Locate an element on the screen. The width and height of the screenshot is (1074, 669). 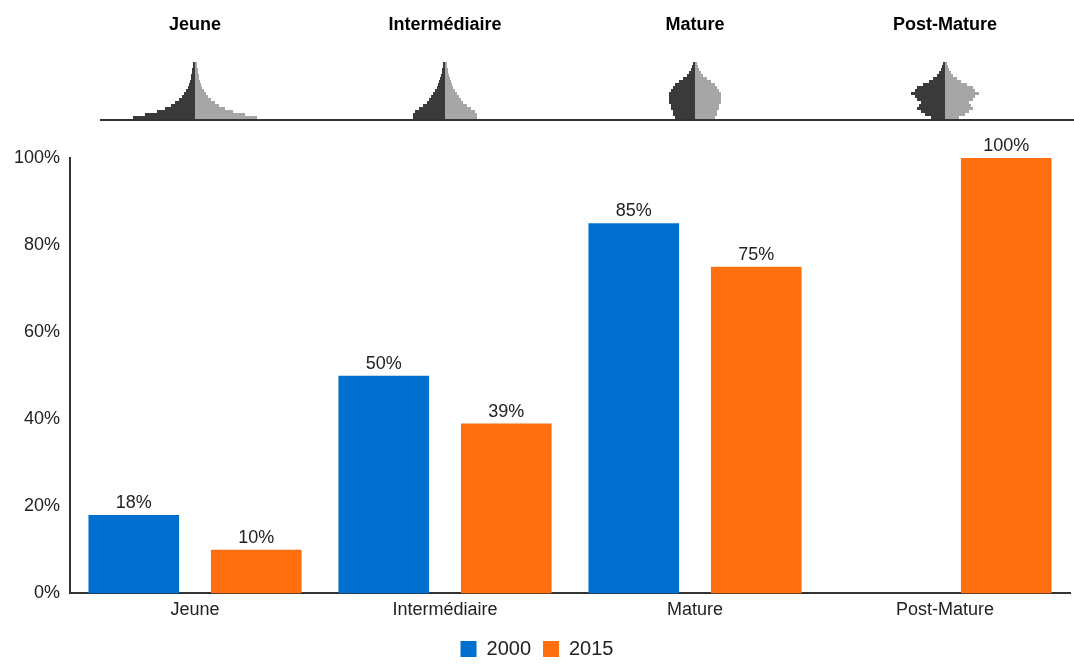
text: Intermédiaire is located at coordinates (445, 24).